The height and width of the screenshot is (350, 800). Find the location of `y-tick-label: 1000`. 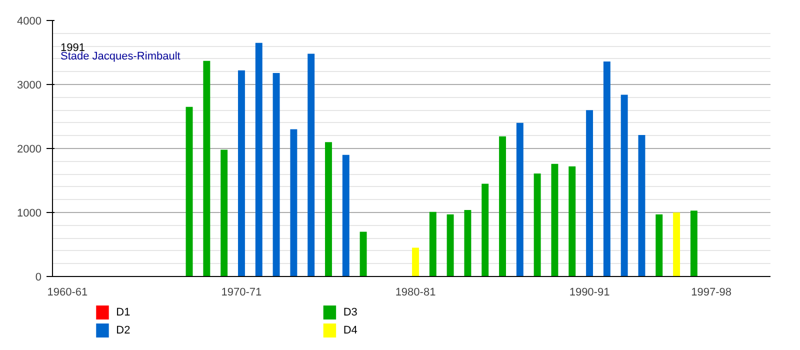

y-tick-label: 1000 is located at coordinates (29, 214).